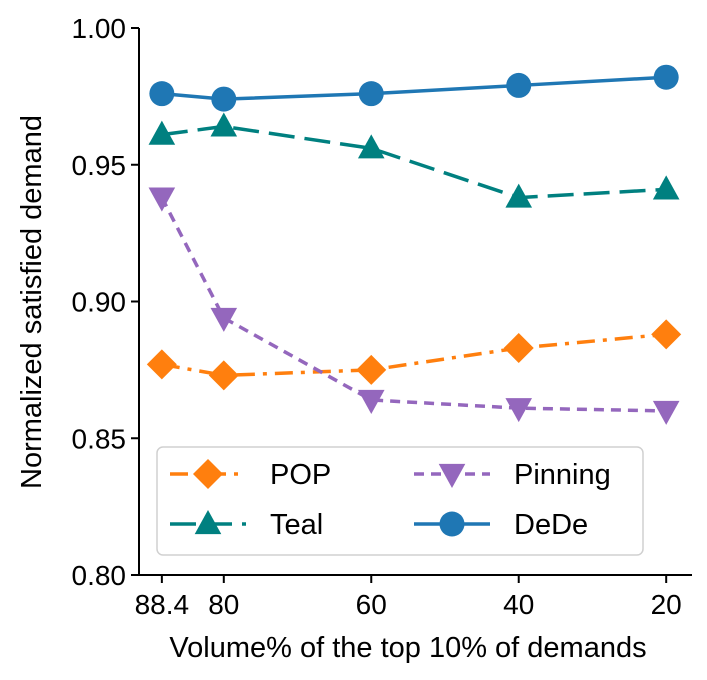 This screenshot has width=707, height=680. Describe the element at coordinates (562, 475) in the screenshot. I see `legend-label-pinning: Pinning` at that location.